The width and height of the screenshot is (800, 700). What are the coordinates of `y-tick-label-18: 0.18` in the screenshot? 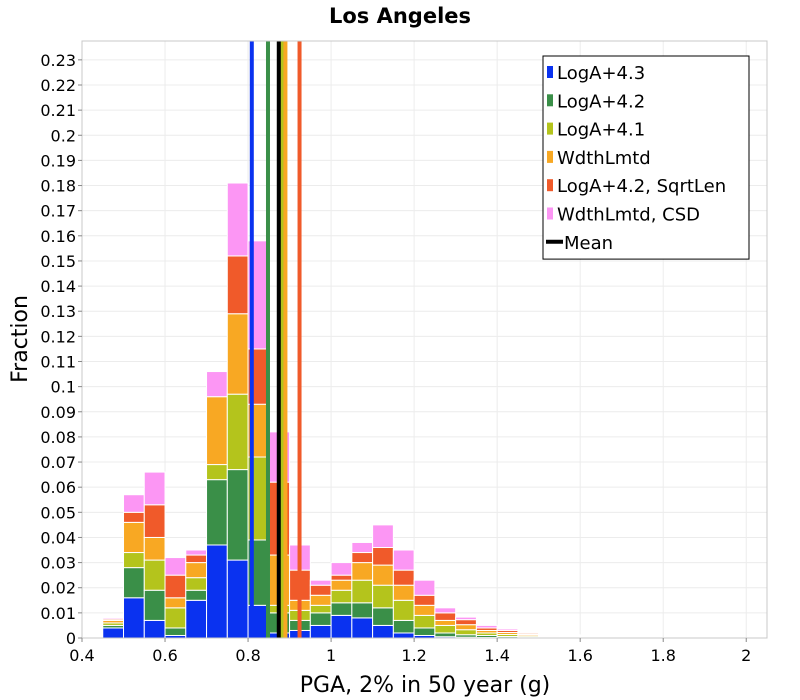 It's located at (58, 186).